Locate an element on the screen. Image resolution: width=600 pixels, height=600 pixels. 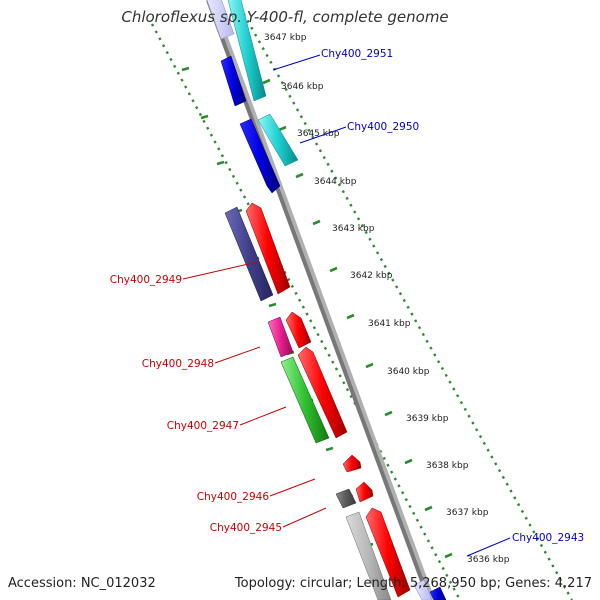
gene-label-chy400-2945: Chy400_2945 is located at coordinates (246, 528).